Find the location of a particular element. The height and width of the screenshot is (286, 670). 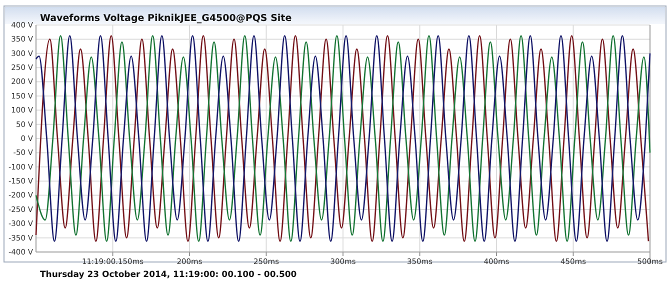

x-axis-title: Thursday 23 October 2014, 11:19:00: 00.100 - 00.500 is located at coordinates (168, 275).